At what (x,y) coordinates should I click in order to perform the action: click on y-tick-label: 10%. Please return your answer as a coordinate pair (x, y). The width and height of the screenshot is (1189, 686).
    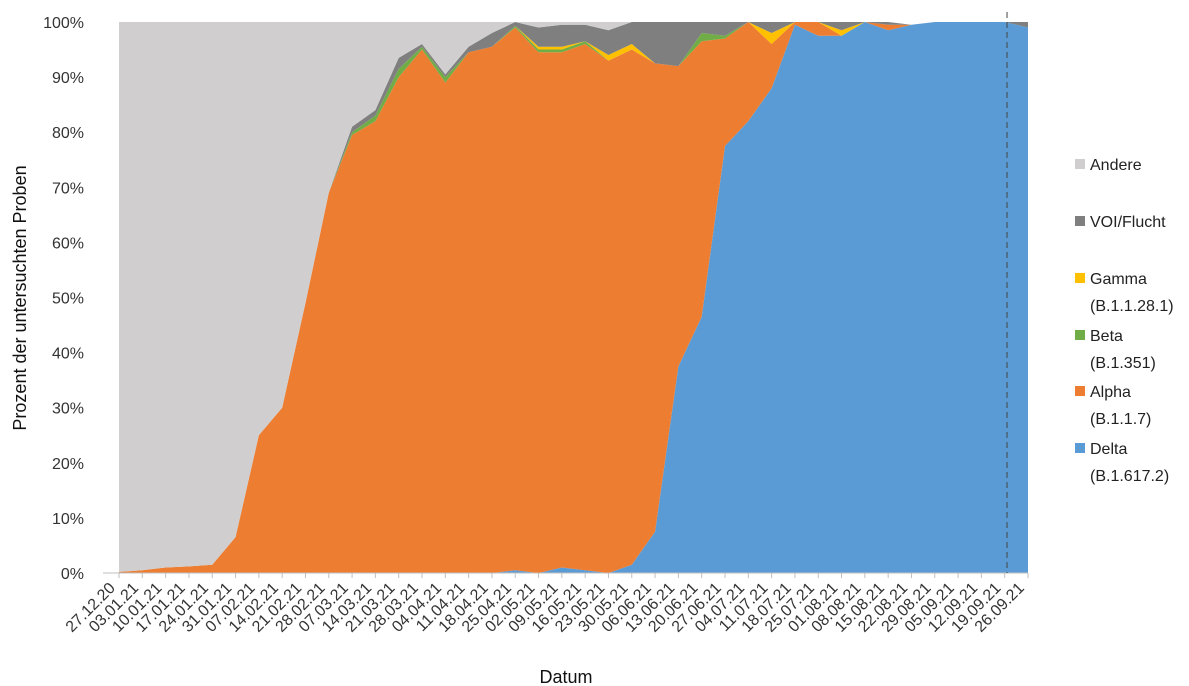
    Looking at the image, I should click on (68, 519).